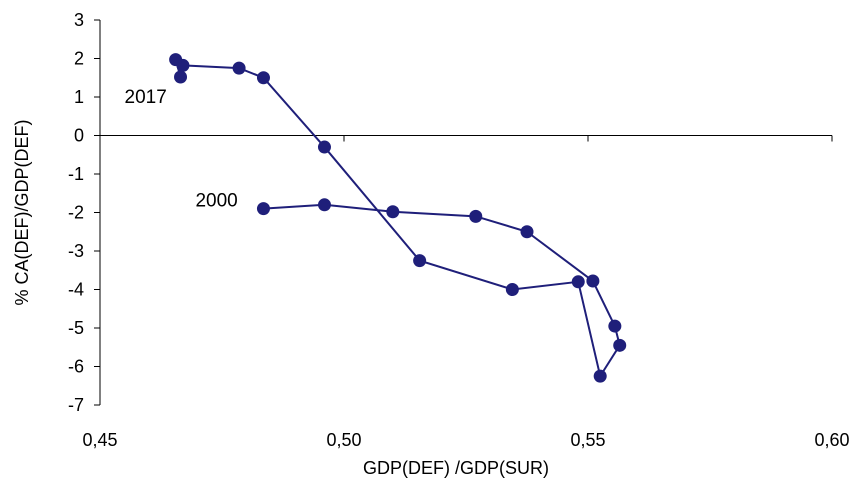 This screenshot has width=862, height=486. I want to click on y-tick-label: -5, so click(76, 328).